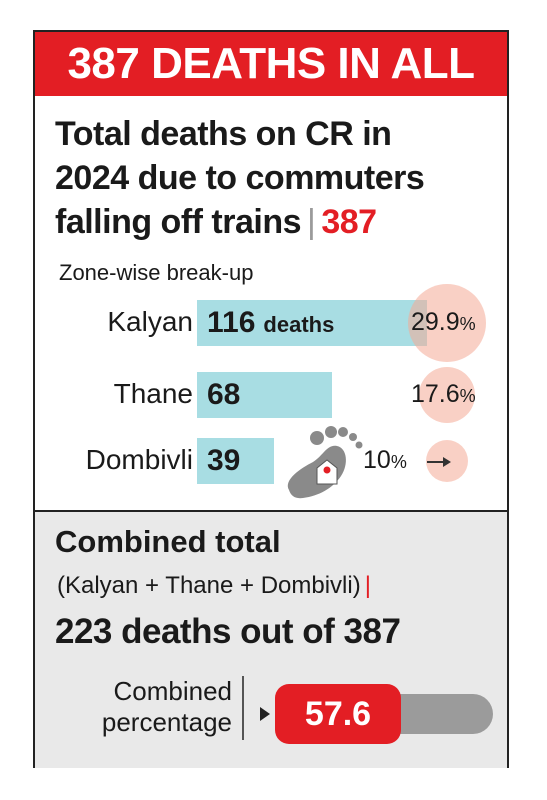  What do you see at coordinates (271, 64) in the screenshot?
I see `banner-title: 387 DEATHS IN ALL` at bounding box center [271, 64].